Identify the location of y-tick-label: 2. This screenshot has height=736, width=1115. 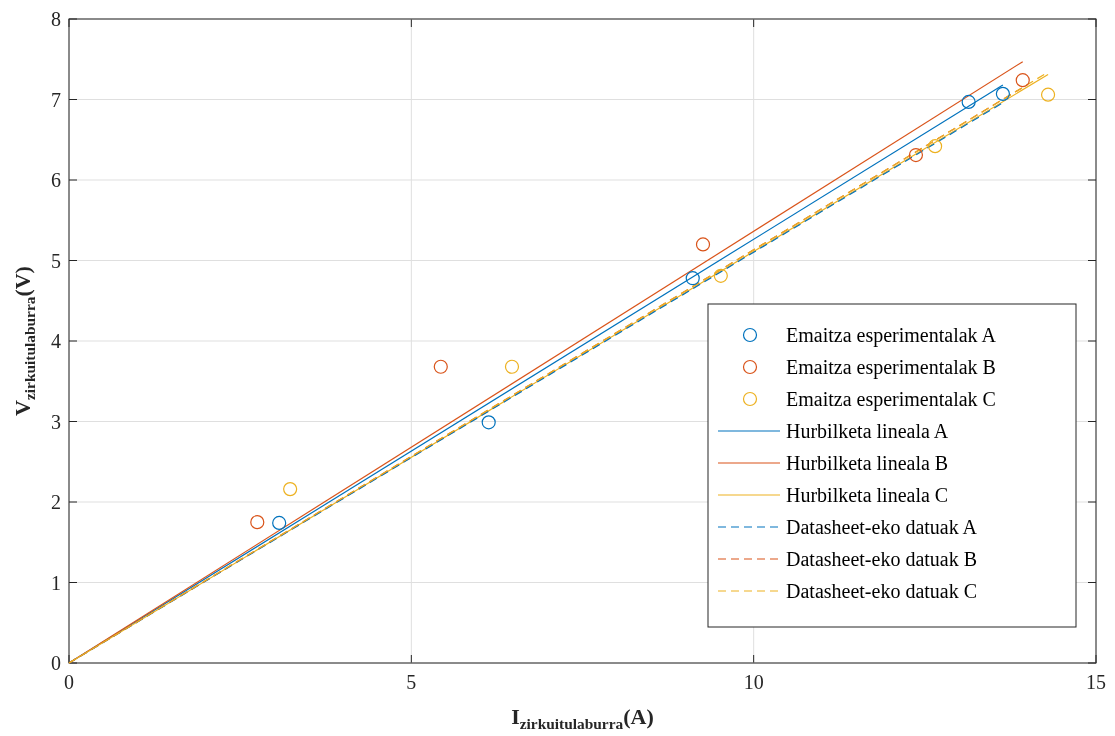
(56, 502).